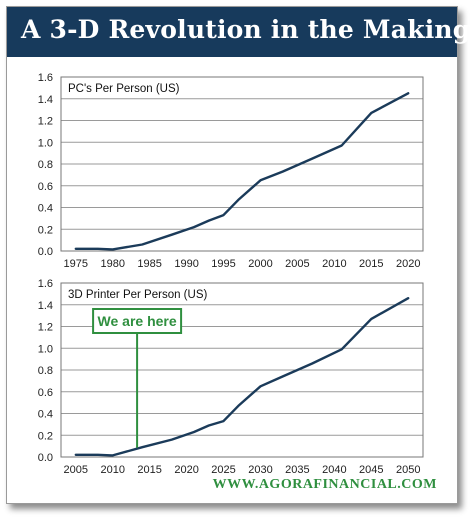 The width and height of the screenshot is (470, 517). What do you see at coordinates (297, 470) in the screenshot?
I see `x-tick-label: 2035` at bounding box center [297, 470].